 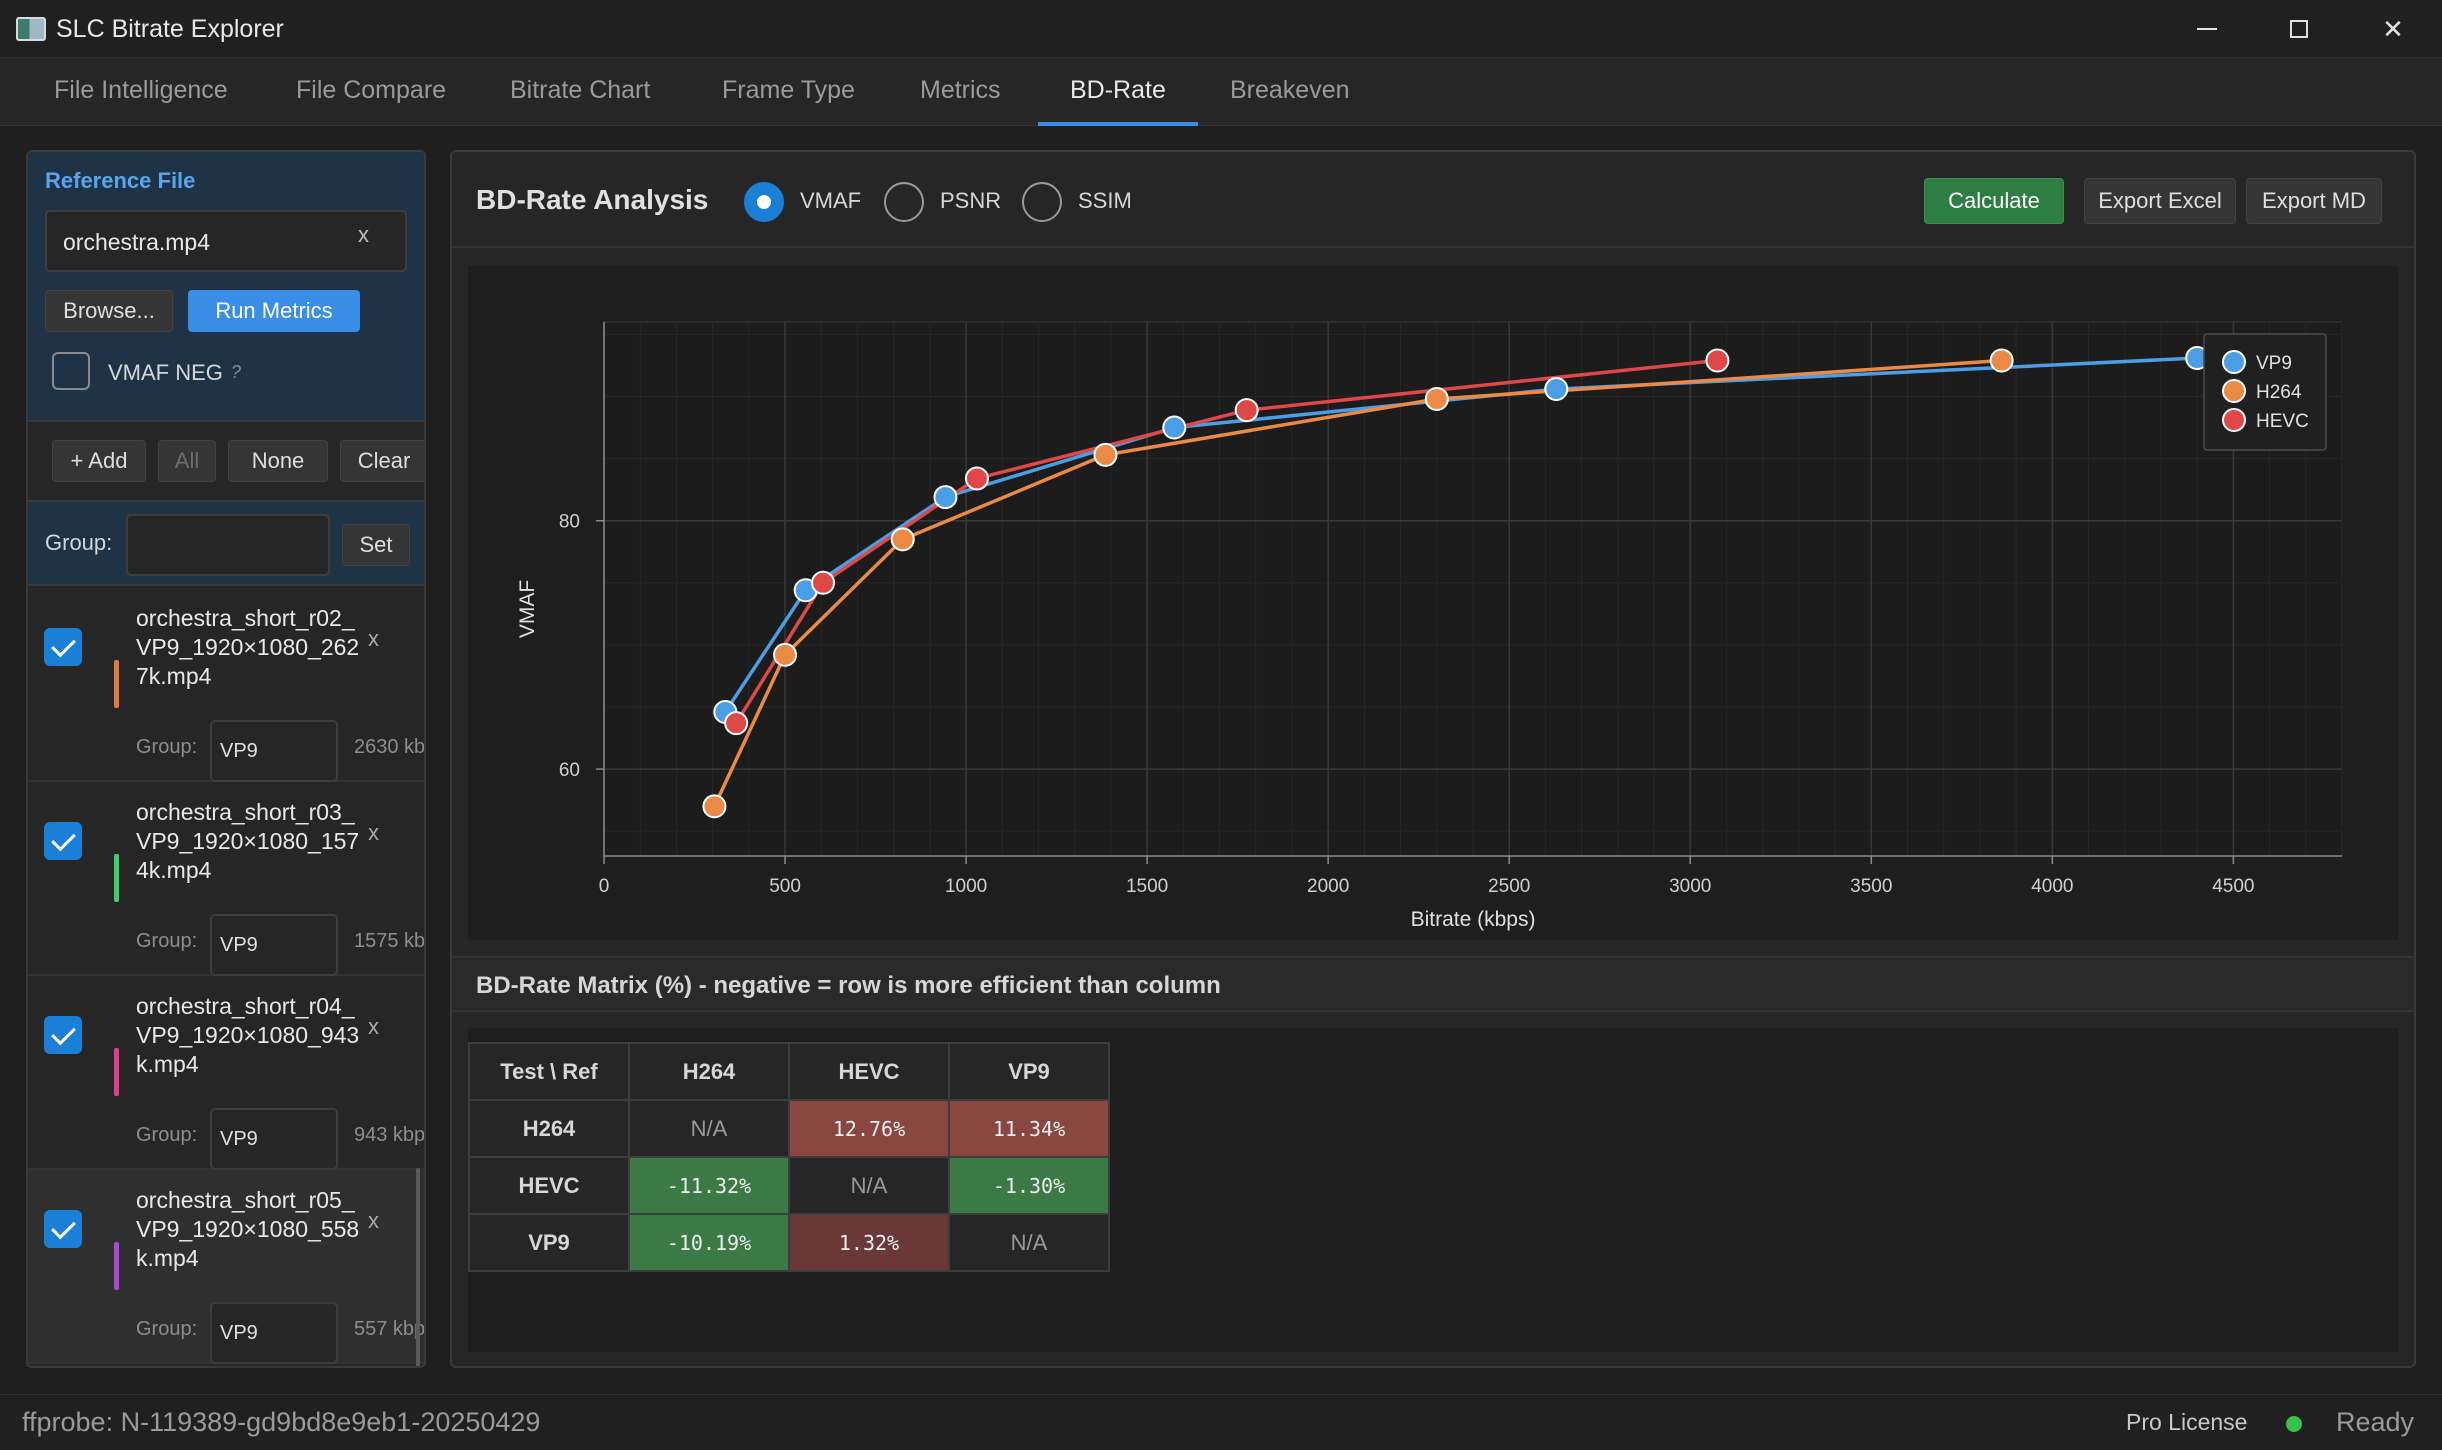 What do you see at coordinates (1118, 90) in the screenshot?
I see `tab-bd-rate: BD-Rate` at bounding box center [1118, 90].